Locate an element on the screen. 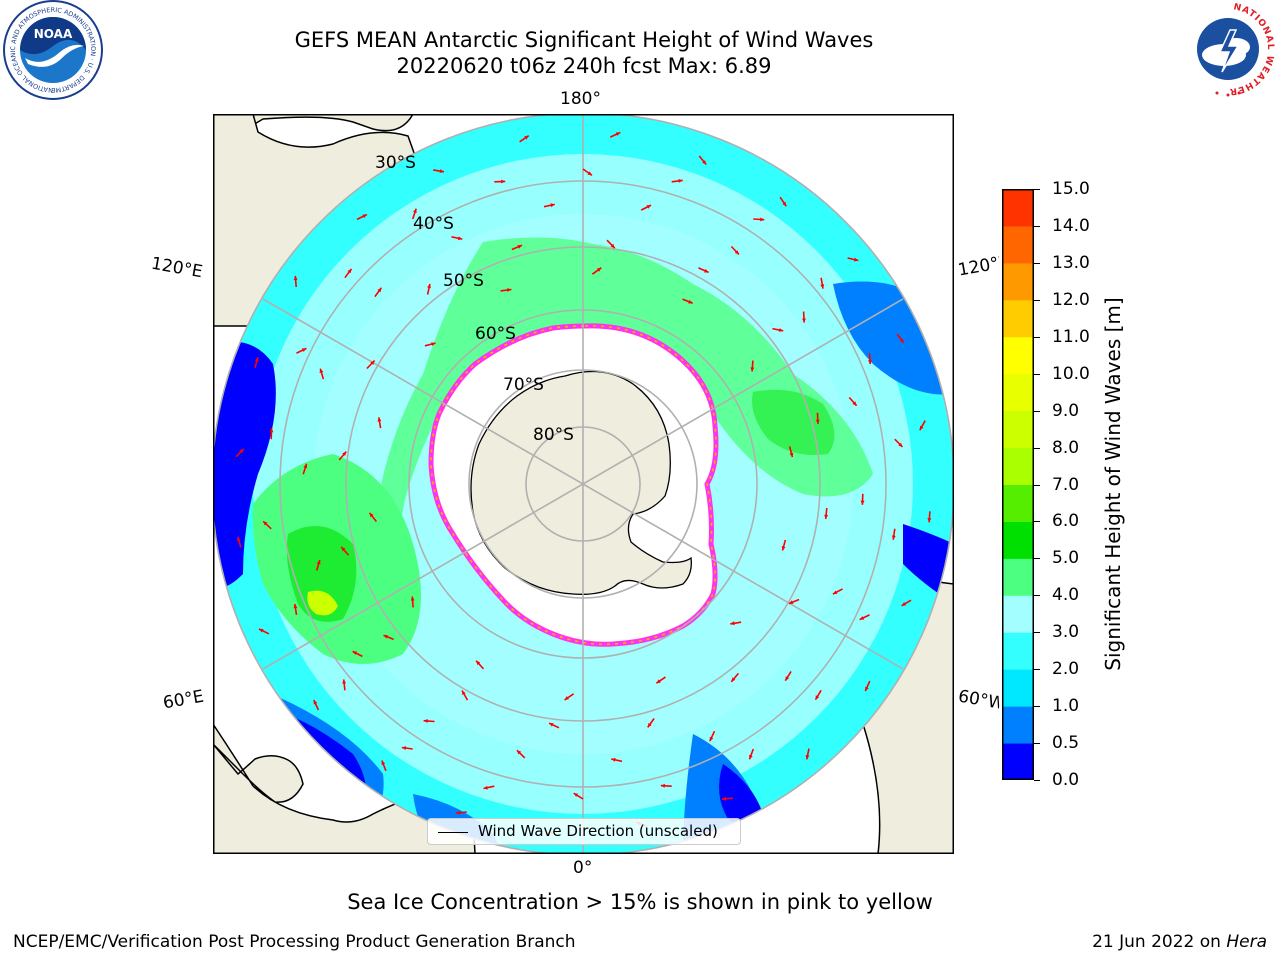 The image size is (1280, 960). colorbar-tick-label: 9.0 is located at coordinates (1066, 410).